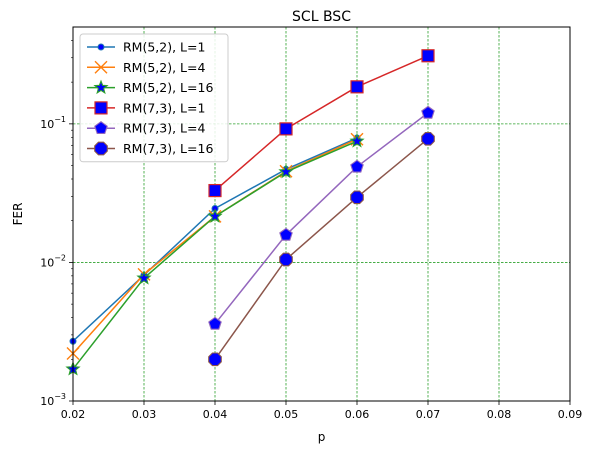  Describe the element at coordinates (144, 414) in the screenshot. I see `x-tick-label: 0.03` at that location.